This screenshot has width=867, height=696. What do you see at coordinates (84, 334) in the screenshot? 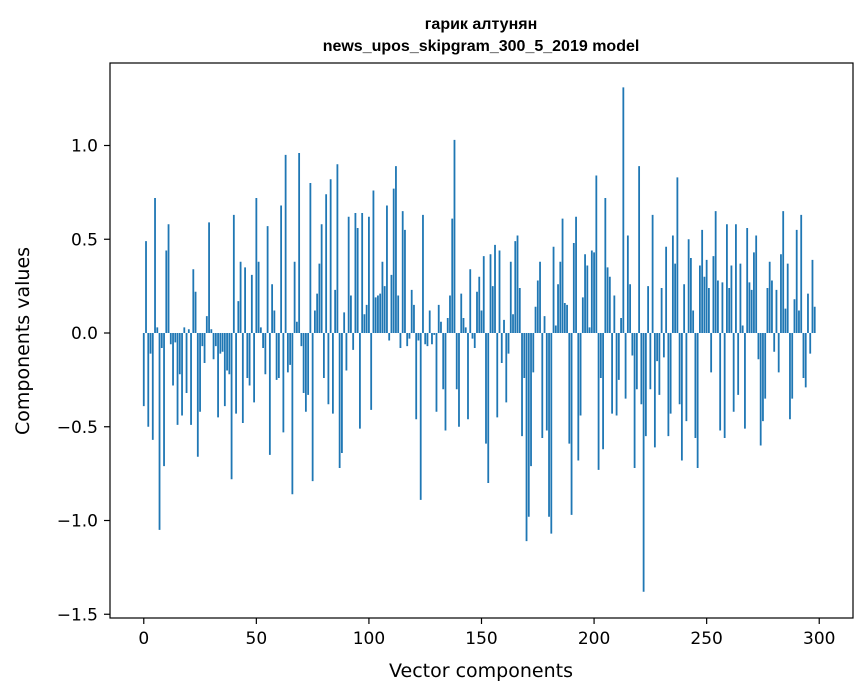
I see `y-tick-label: 0.0` at bounding box center [84, 334].